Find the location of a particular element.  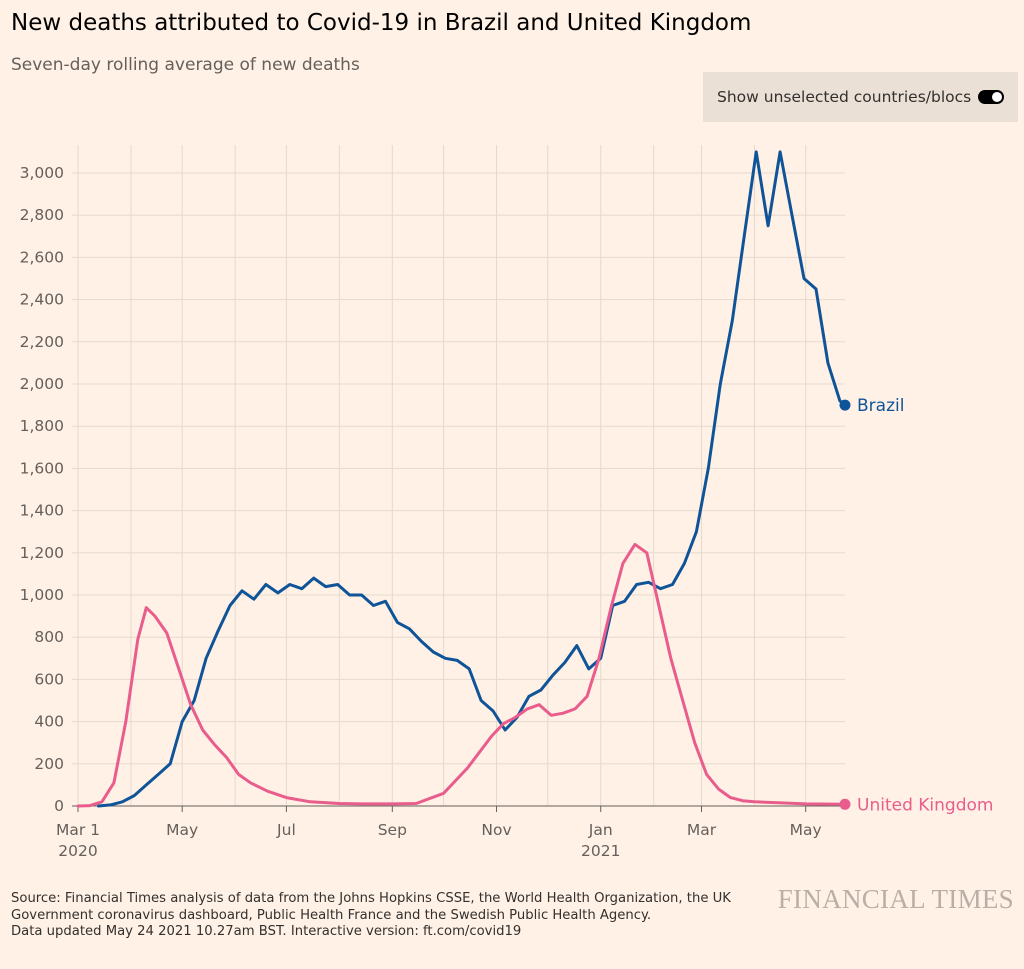

y-tick-label: 0 is located at coordinates (59, 806).